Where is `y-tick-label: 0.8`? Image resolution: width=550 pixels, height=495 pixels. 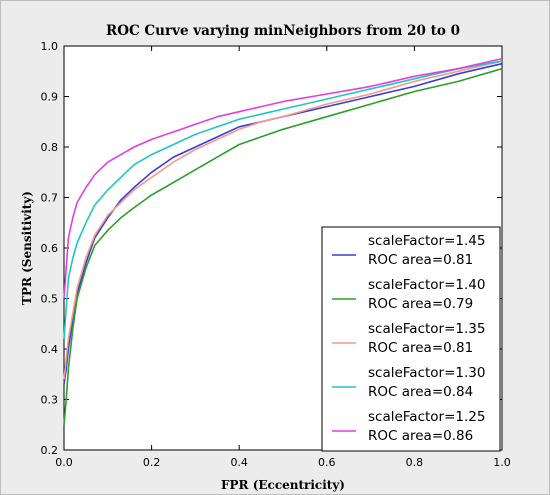
y-tick-label: 0.8 is located at coordinates (50, 147).